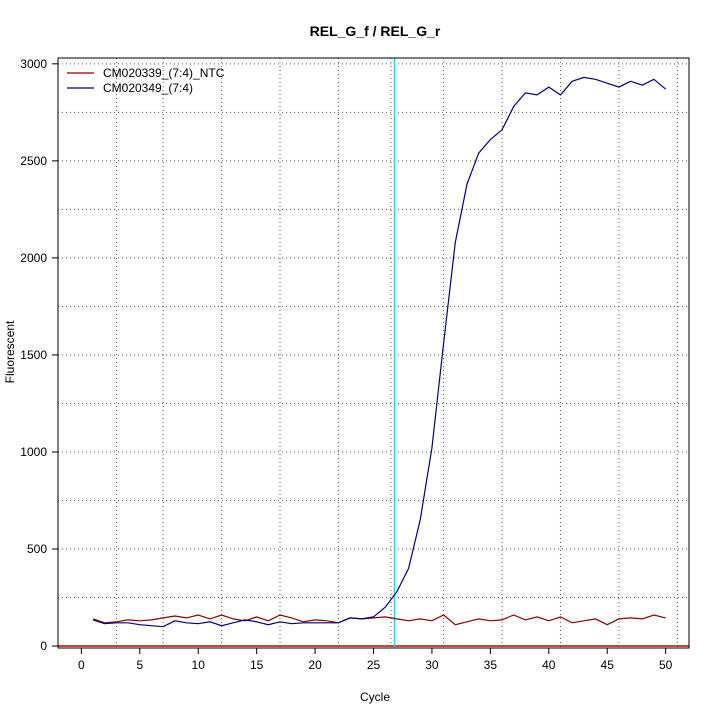 The width and height of the screenshot is (720, 720). What do you see at coordinates (491, 665) in the screenshot?
I see `x-tick-label: 35` at bounding box center [491, 665].